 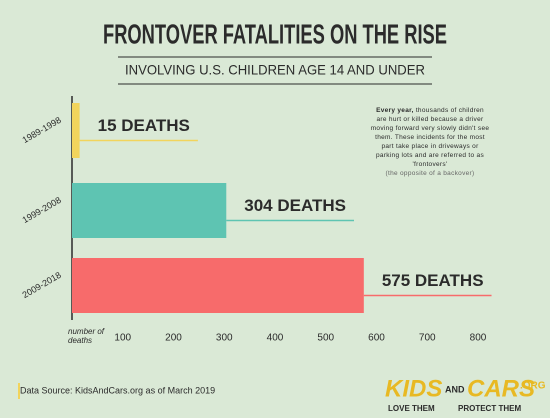 What do you see at coordinates (411, 408) in the screenshot?
I see `logo-slogan: LOVE THEM` at bounding box center [411, 408].